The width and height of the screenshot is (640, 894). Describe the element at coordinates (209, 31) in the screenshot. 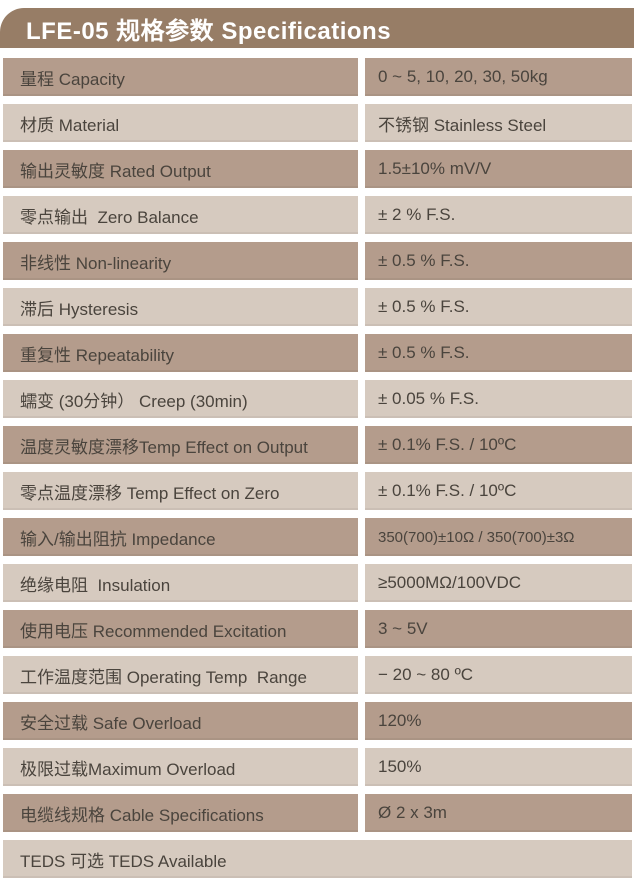

I see `page-title: LFE-05 规格参数 Specifications` at that location.